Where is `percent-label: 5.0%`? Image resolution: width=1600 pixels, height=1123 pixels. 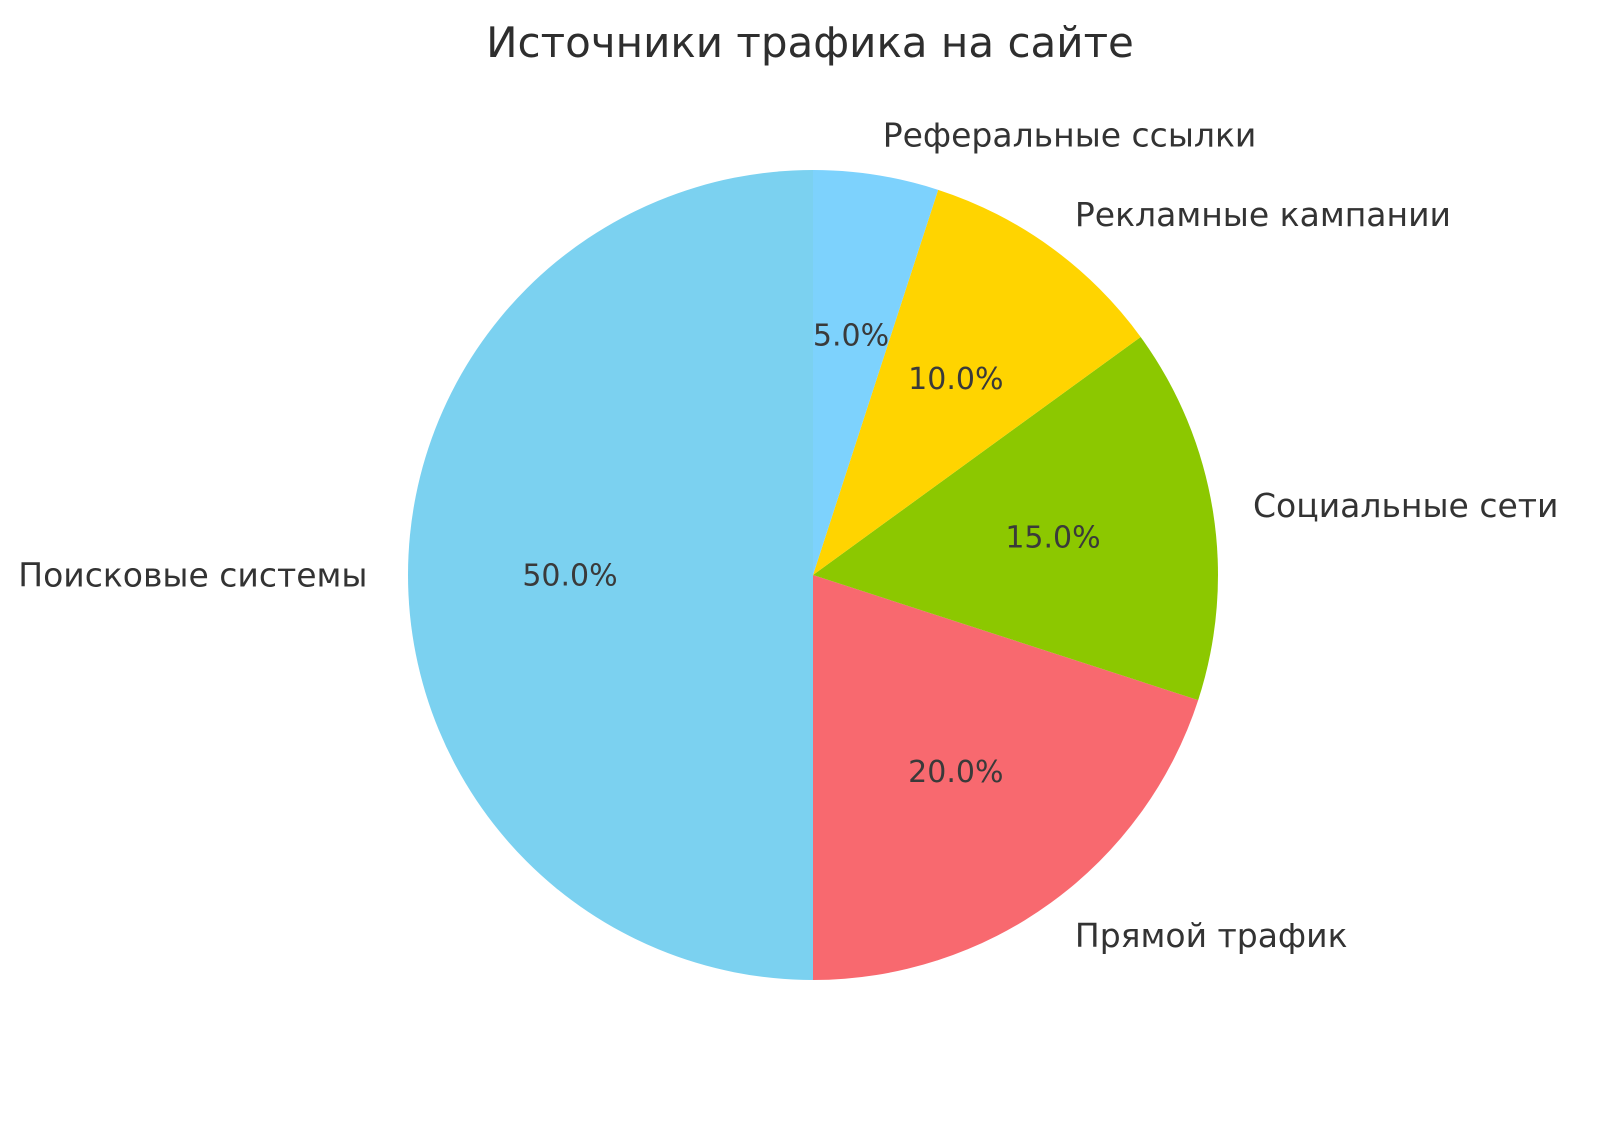 percent-label: 5.0% is located at coordinates (851, 336).